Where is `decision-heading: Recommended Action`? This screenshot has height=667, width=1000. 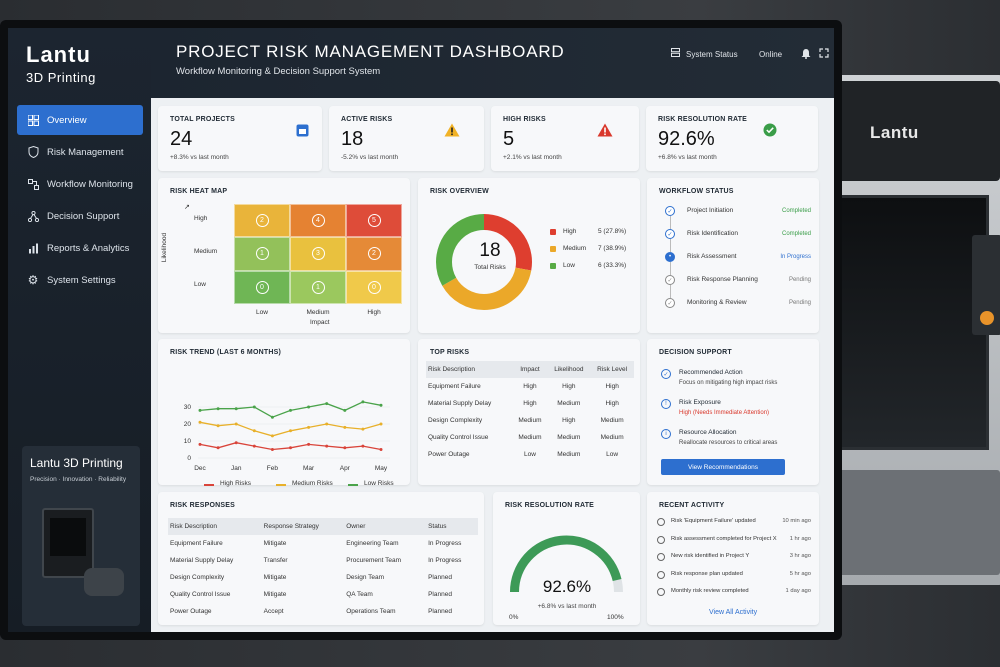 decision-heading: Recommended Action is located at coordinates (711, 372).